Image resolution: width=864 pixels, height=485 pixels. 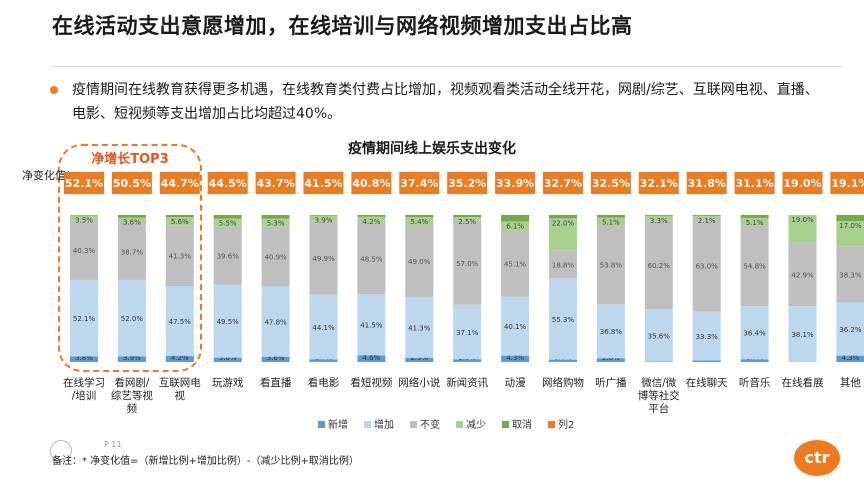 What do you see at coordinates (611, 382) in the screenshot?
I see `category-label: 听广播` at bounding box center [611, 382].